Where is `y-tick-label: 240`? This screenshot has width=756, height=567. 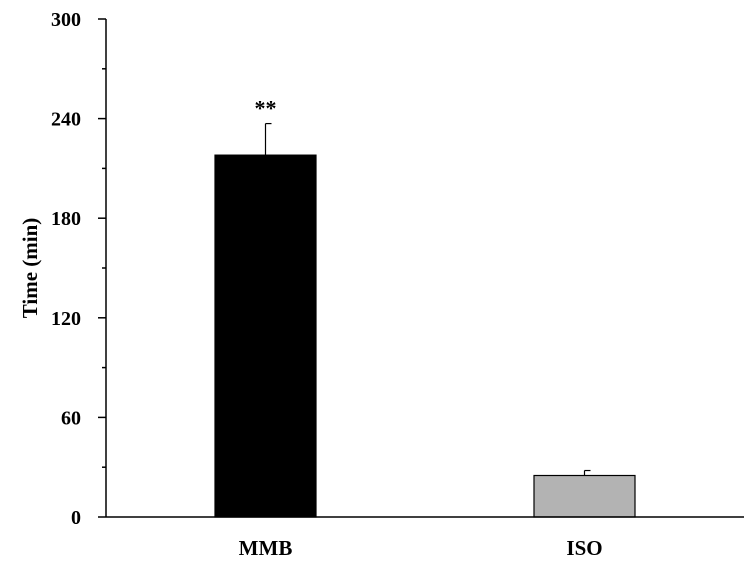
y-tick-label: 240 is located at coordinates (66, 120).